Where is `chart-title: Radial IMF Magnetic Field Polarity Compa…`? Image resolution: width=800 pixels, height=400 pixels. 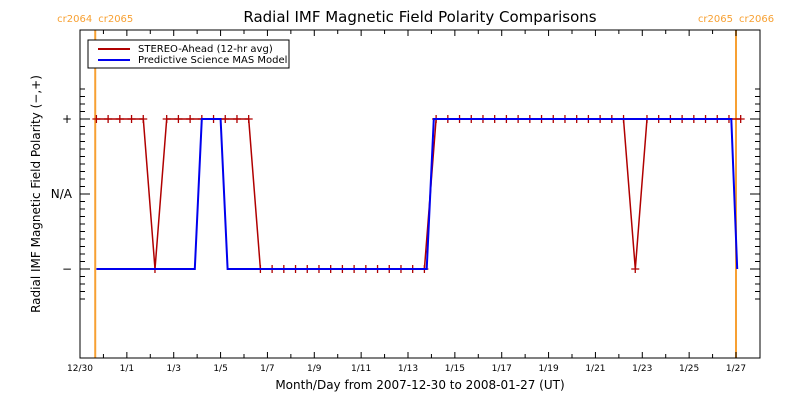 chart-title: Radial IMF Magnetic Field Polarity Compa… is located at coordinates (419, 17).